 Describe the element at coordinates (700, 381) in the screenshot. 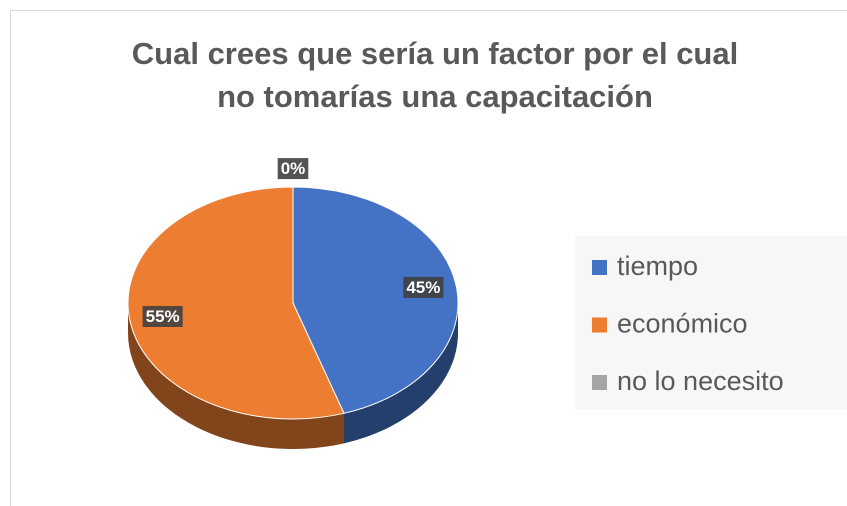

I see `legend-label: no lo necesito` at that location.